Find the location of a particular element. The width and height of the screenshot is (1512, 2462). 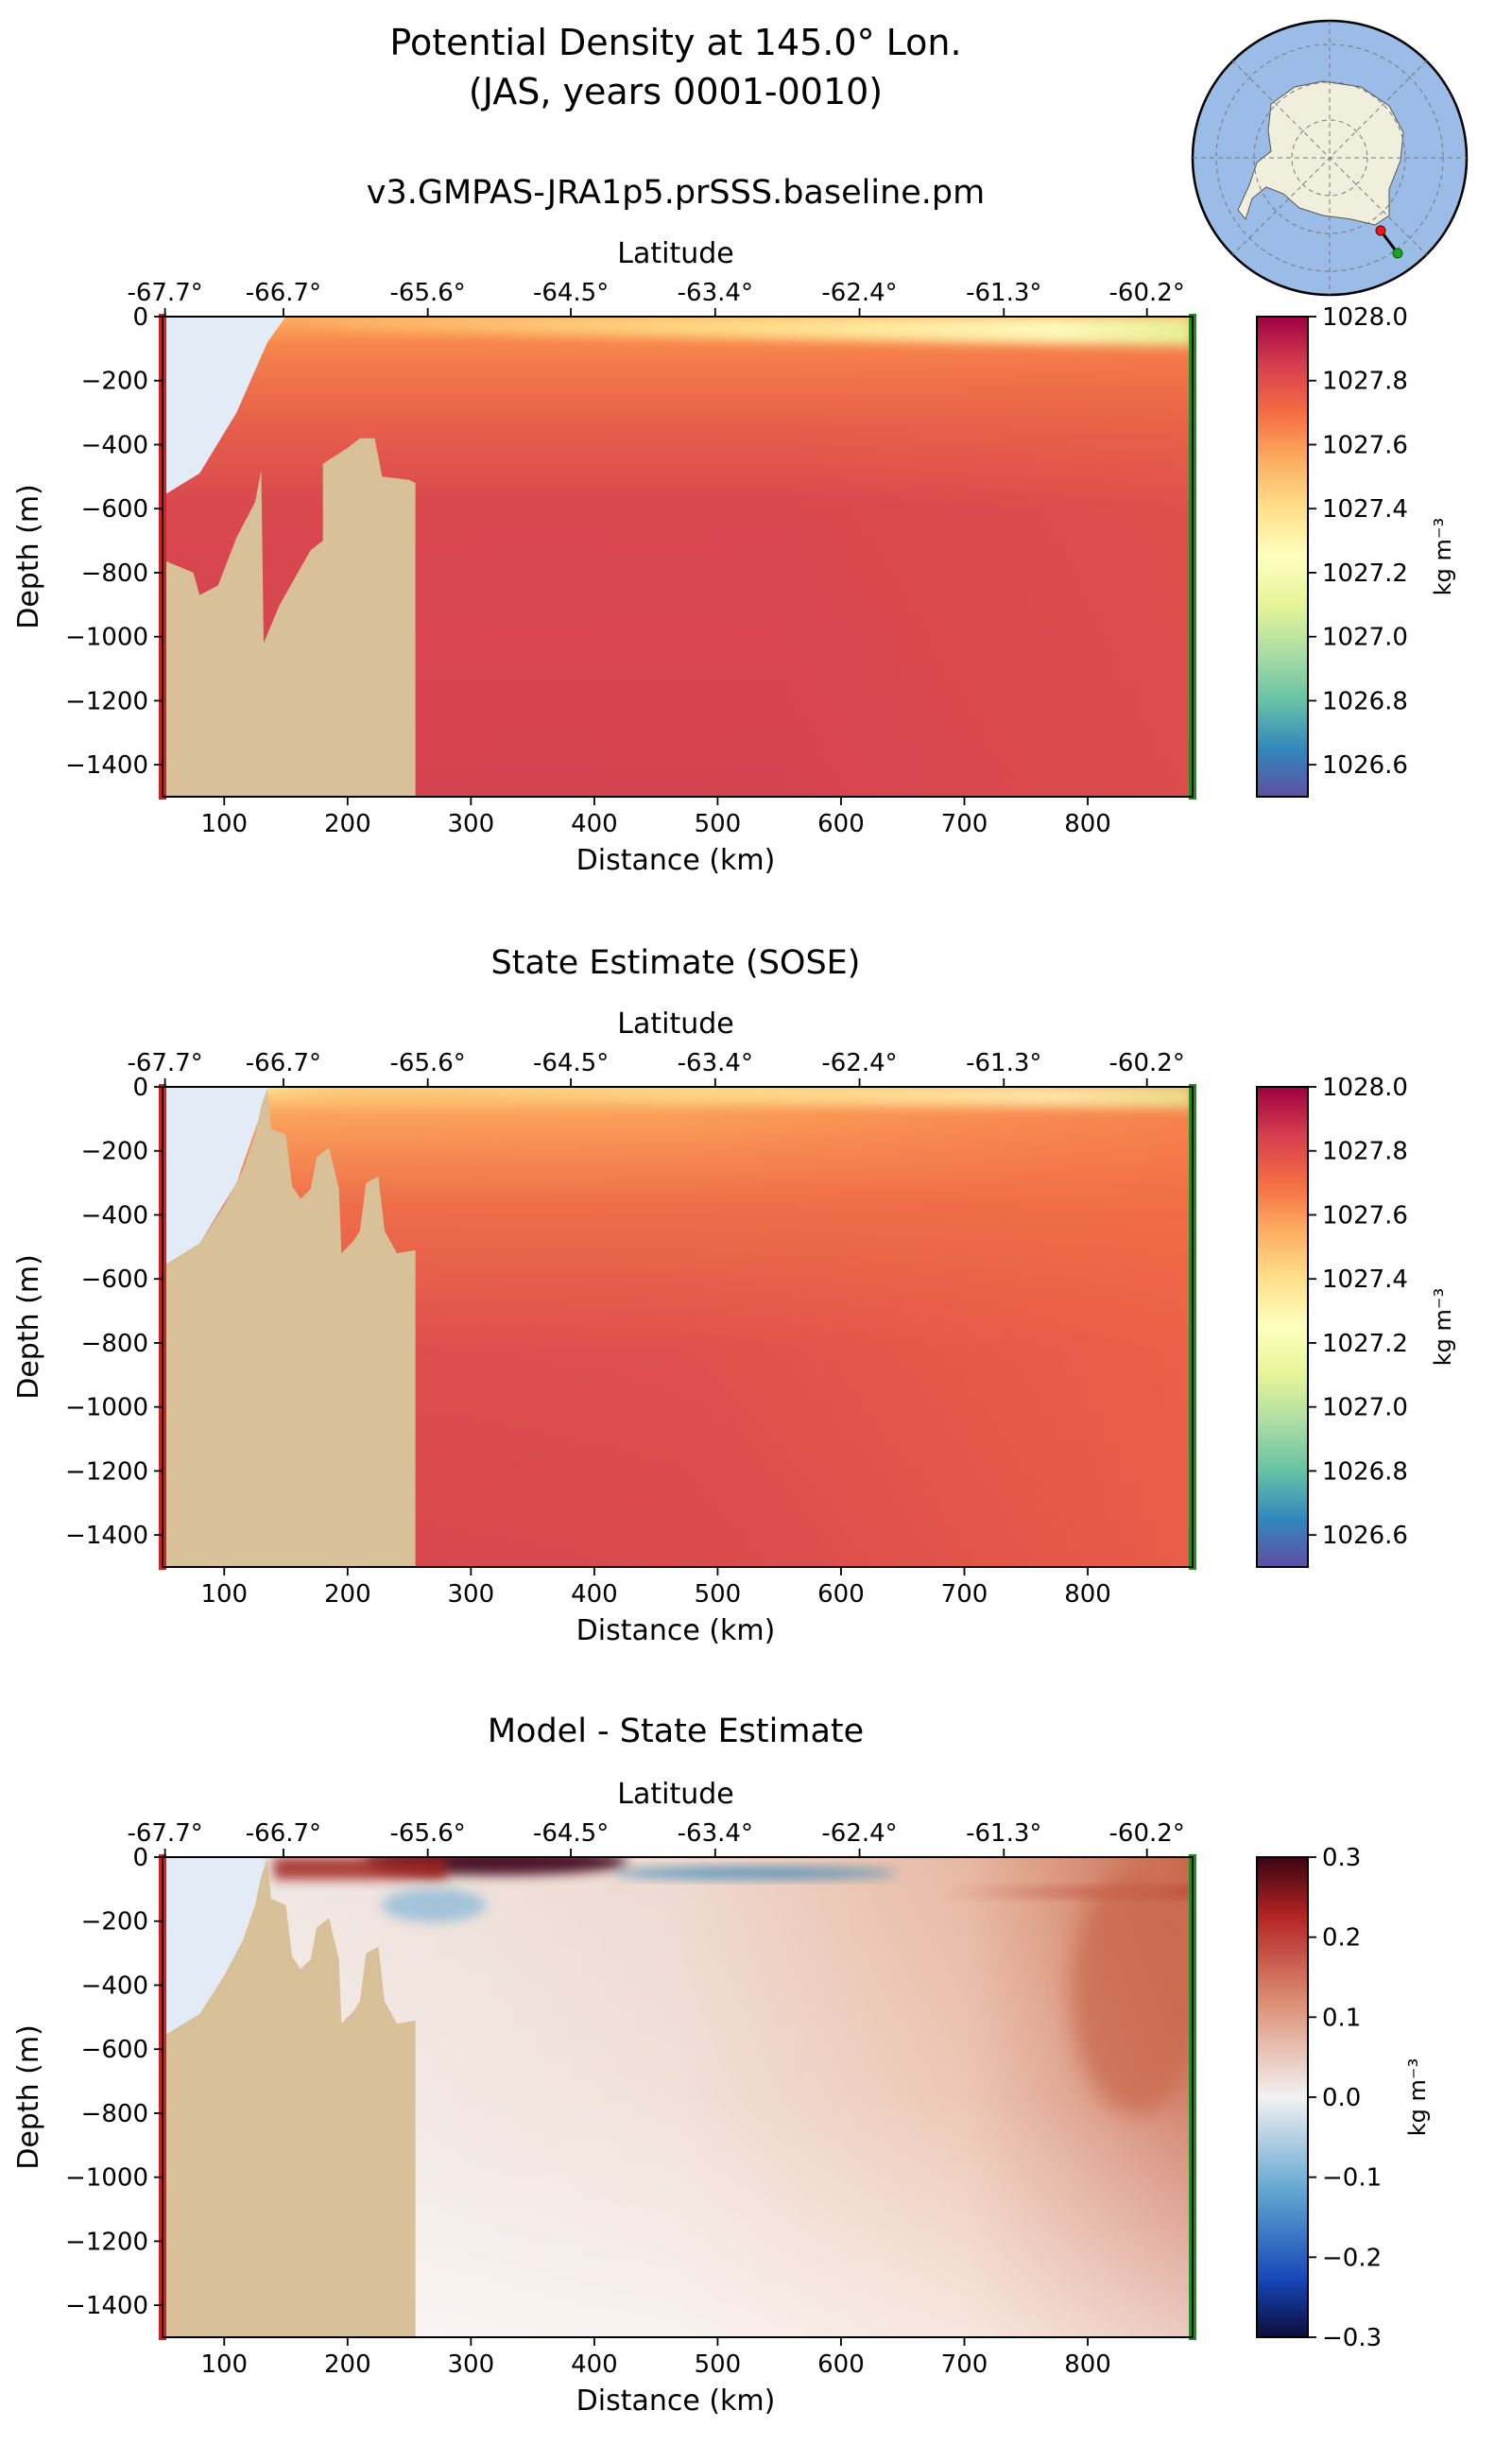

colorbar-tick-label: −0.3 is located at coordinates (1352, 2338).